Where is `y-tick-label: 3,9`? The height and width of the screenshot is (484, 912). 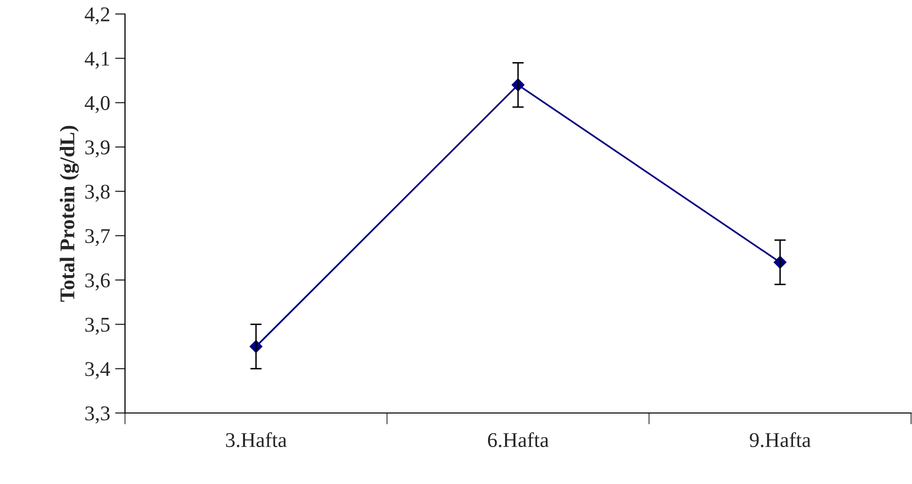
y-tick-label: 3,9 is located at coordinates (97, 149).